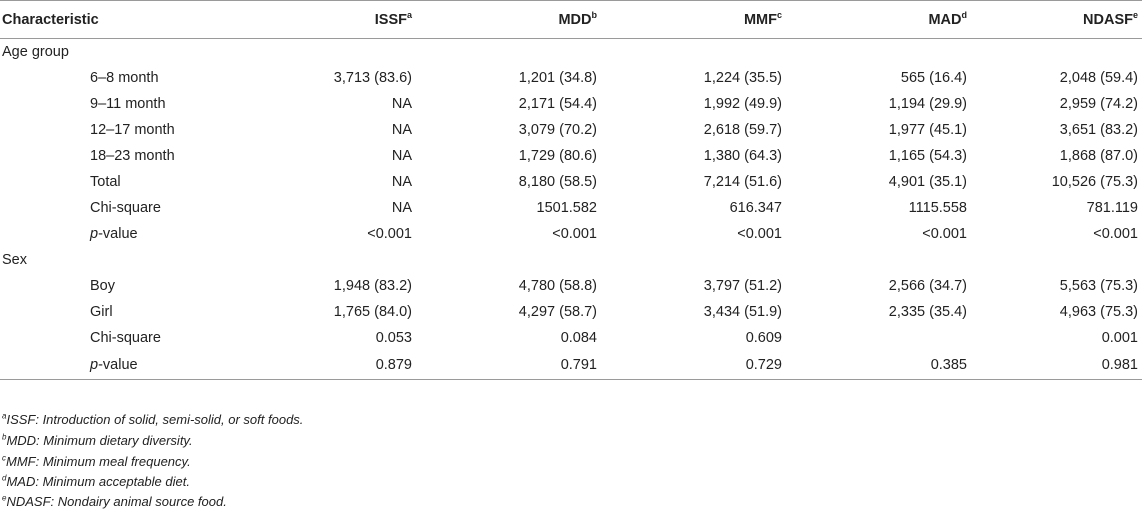 The width and height of the screenshot is (1142, 513). Describe the element at coordinates (1056, 19) in the screenshot. I see `header-ndasf: NDASFe` at that location.